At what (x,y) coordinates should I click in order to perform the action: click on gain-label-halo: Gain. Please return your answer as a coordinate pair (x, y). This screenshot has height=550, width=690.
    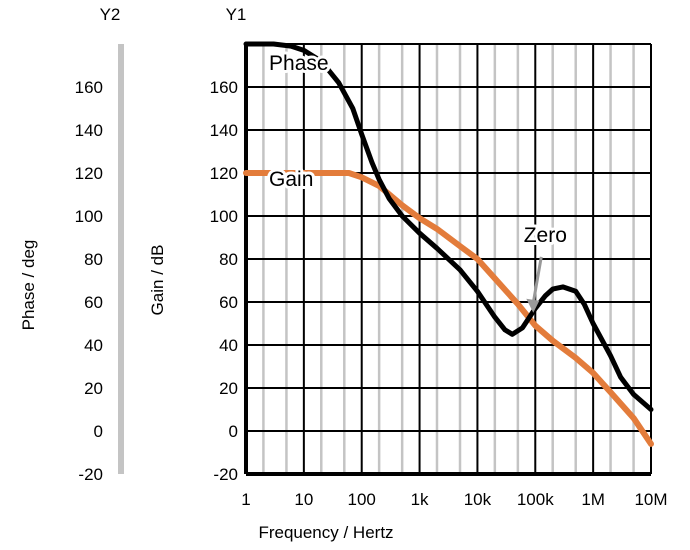
    Looking at the image, I should click on (291, 179).